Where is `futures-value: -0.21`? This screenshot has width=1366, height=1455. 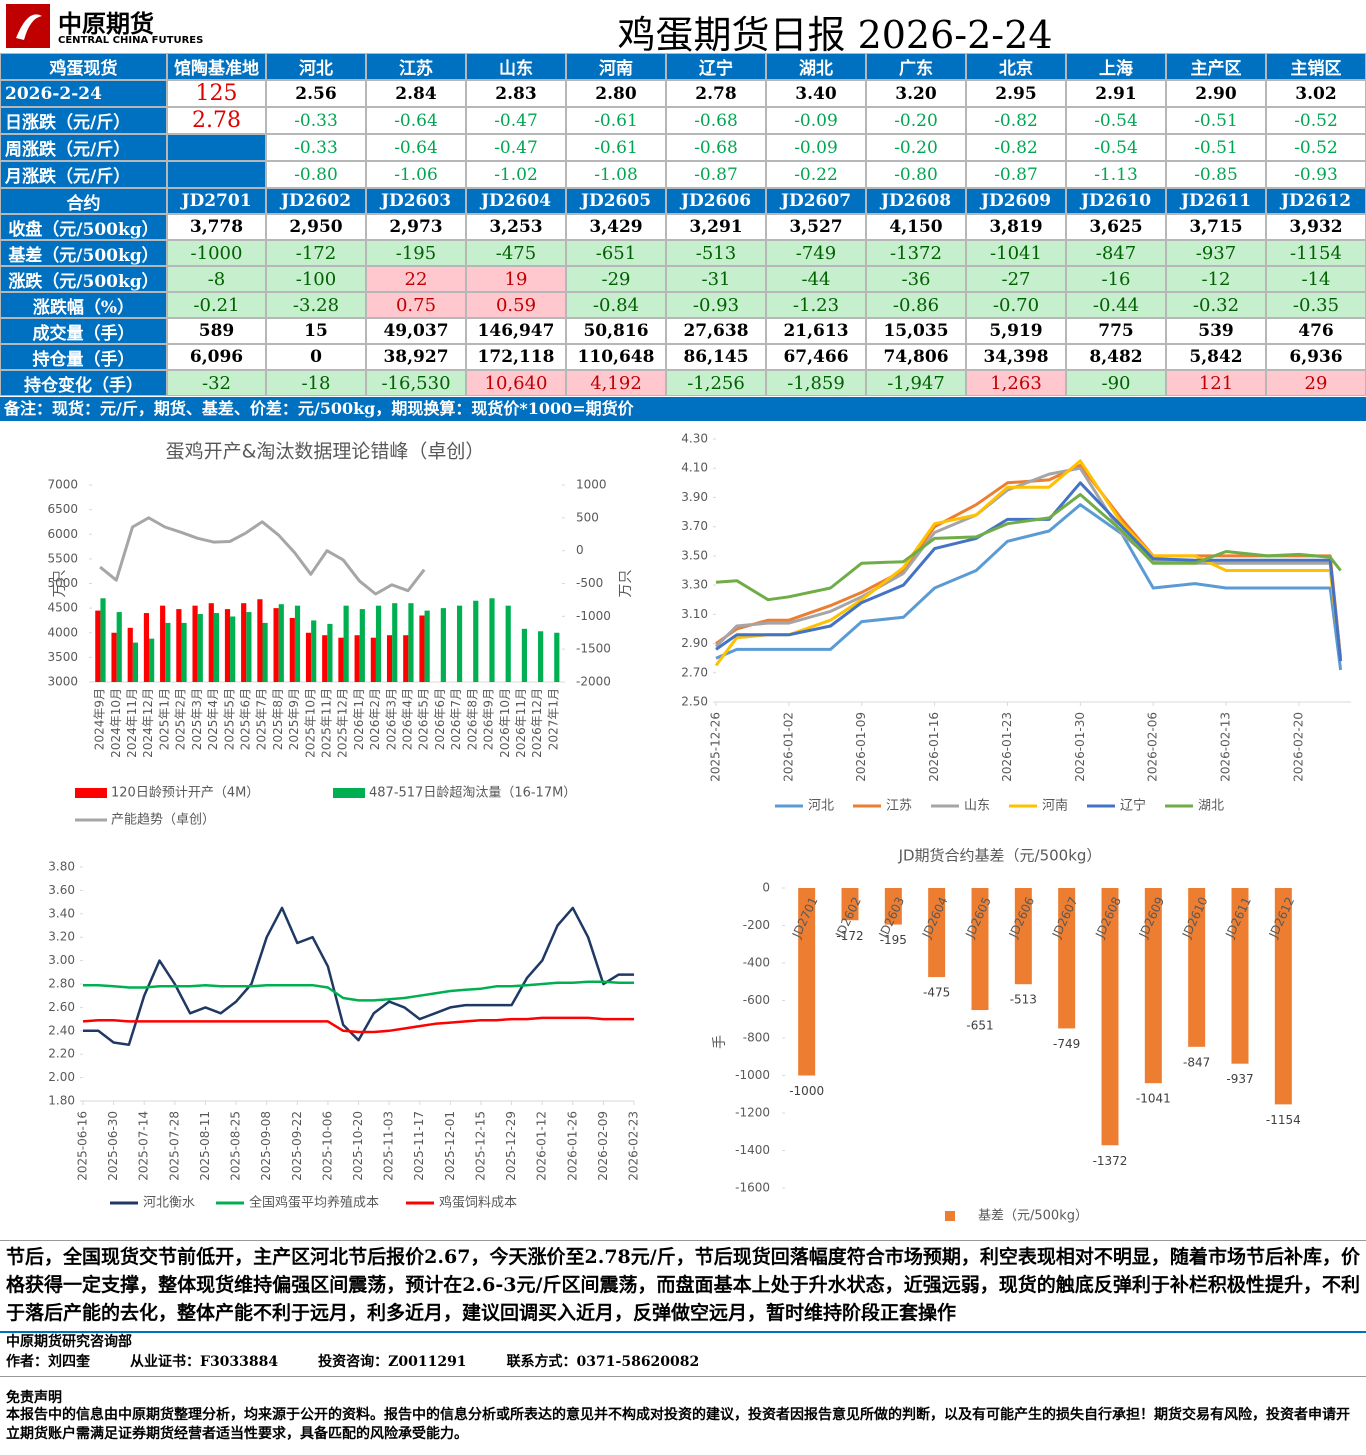
futures-value: -0.21 is located at coordinates (216, 305).